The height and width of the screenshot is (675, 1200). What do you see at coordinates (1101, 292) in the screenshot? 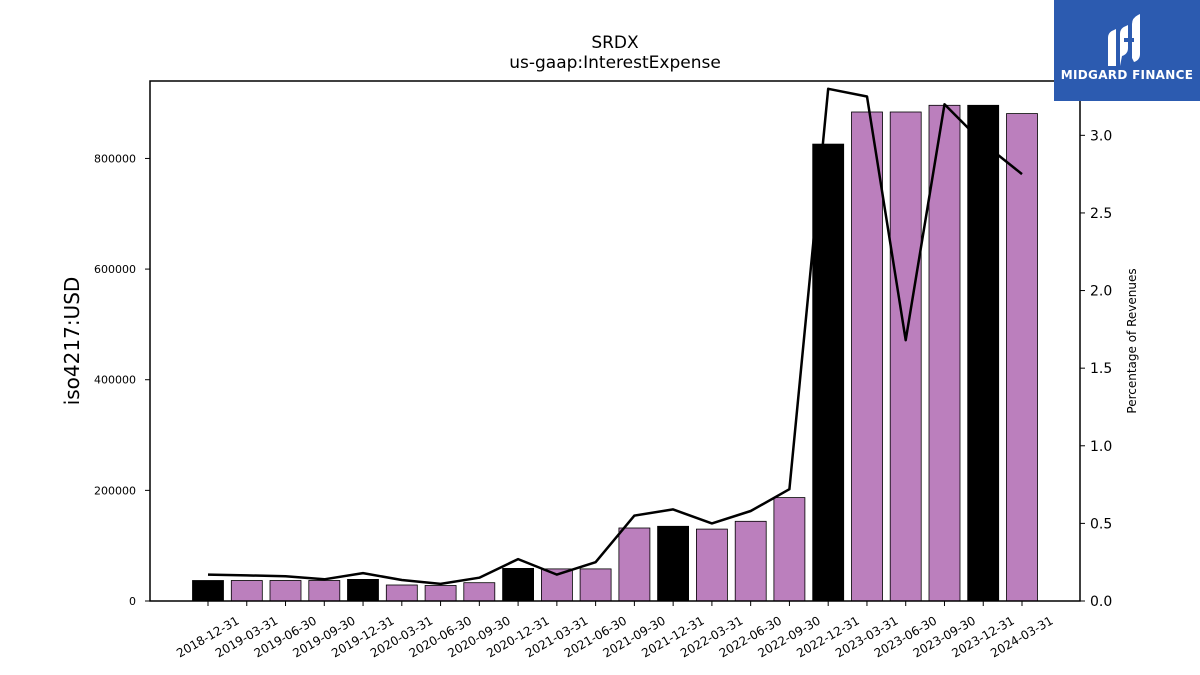
I see `y2-tick-label: 2.0` at bounding box center [1101, 292].